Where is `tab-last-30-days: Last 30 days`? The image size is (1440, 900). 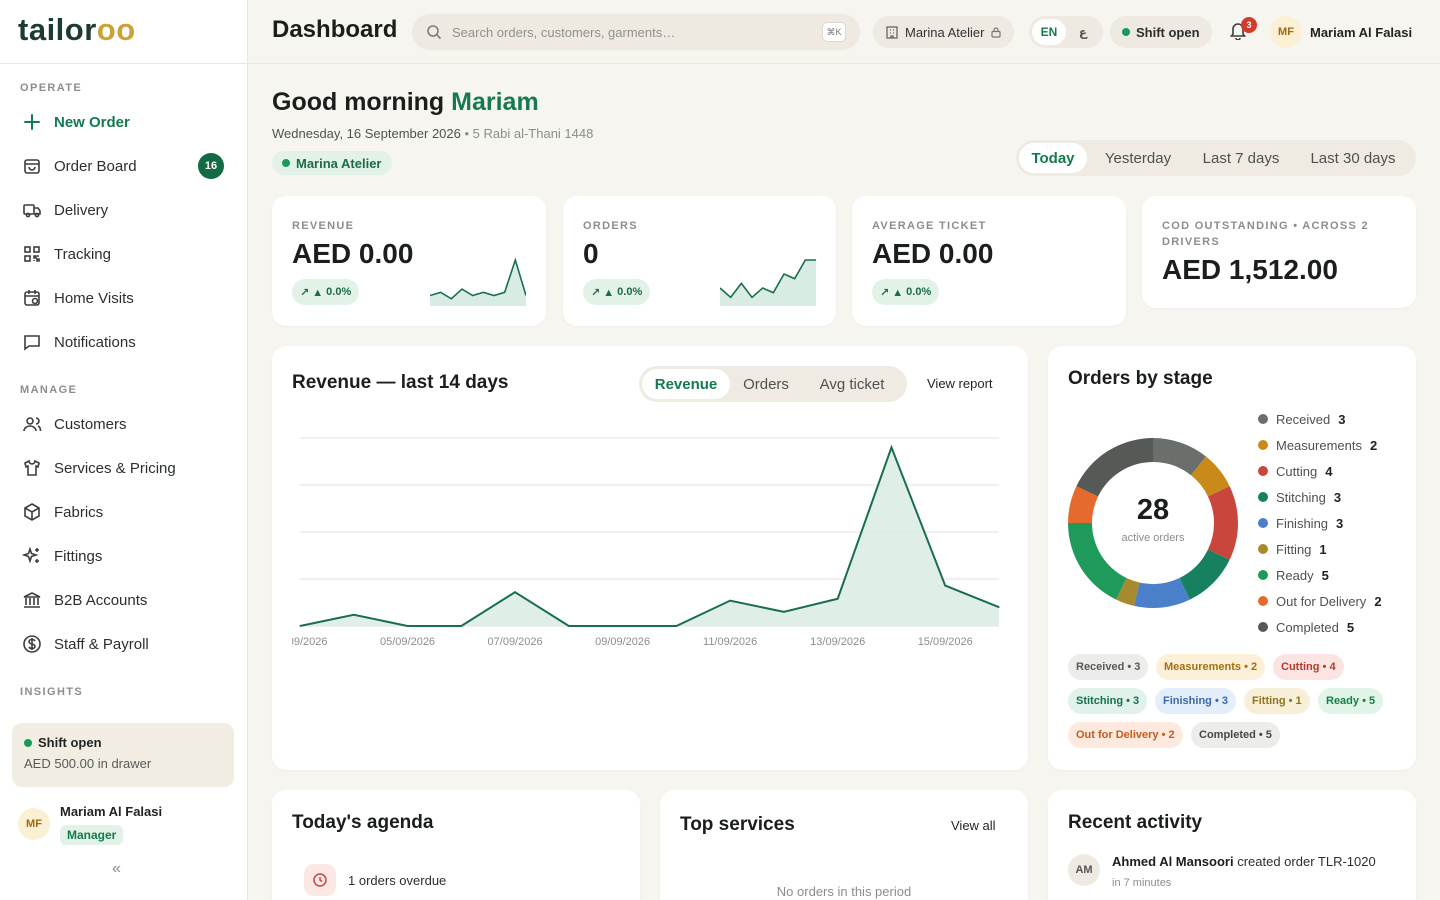
tab-last-30-days: Last 30 days is located at coordinates (1353, 158).